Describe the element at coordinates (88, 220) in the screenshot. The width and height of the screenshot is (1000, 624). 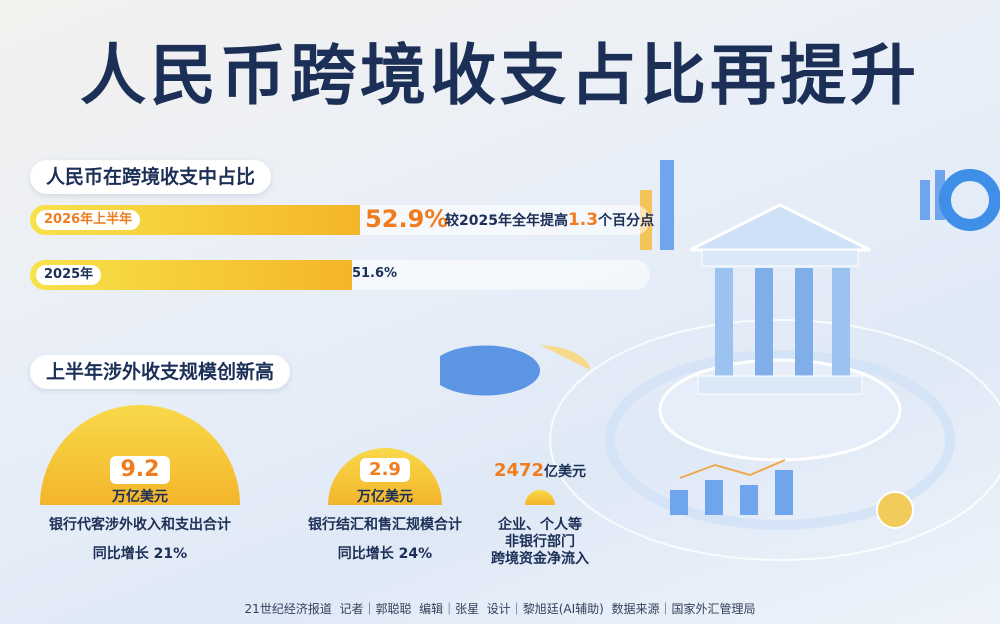
I see `category-label: 2026年上半年` at that location.